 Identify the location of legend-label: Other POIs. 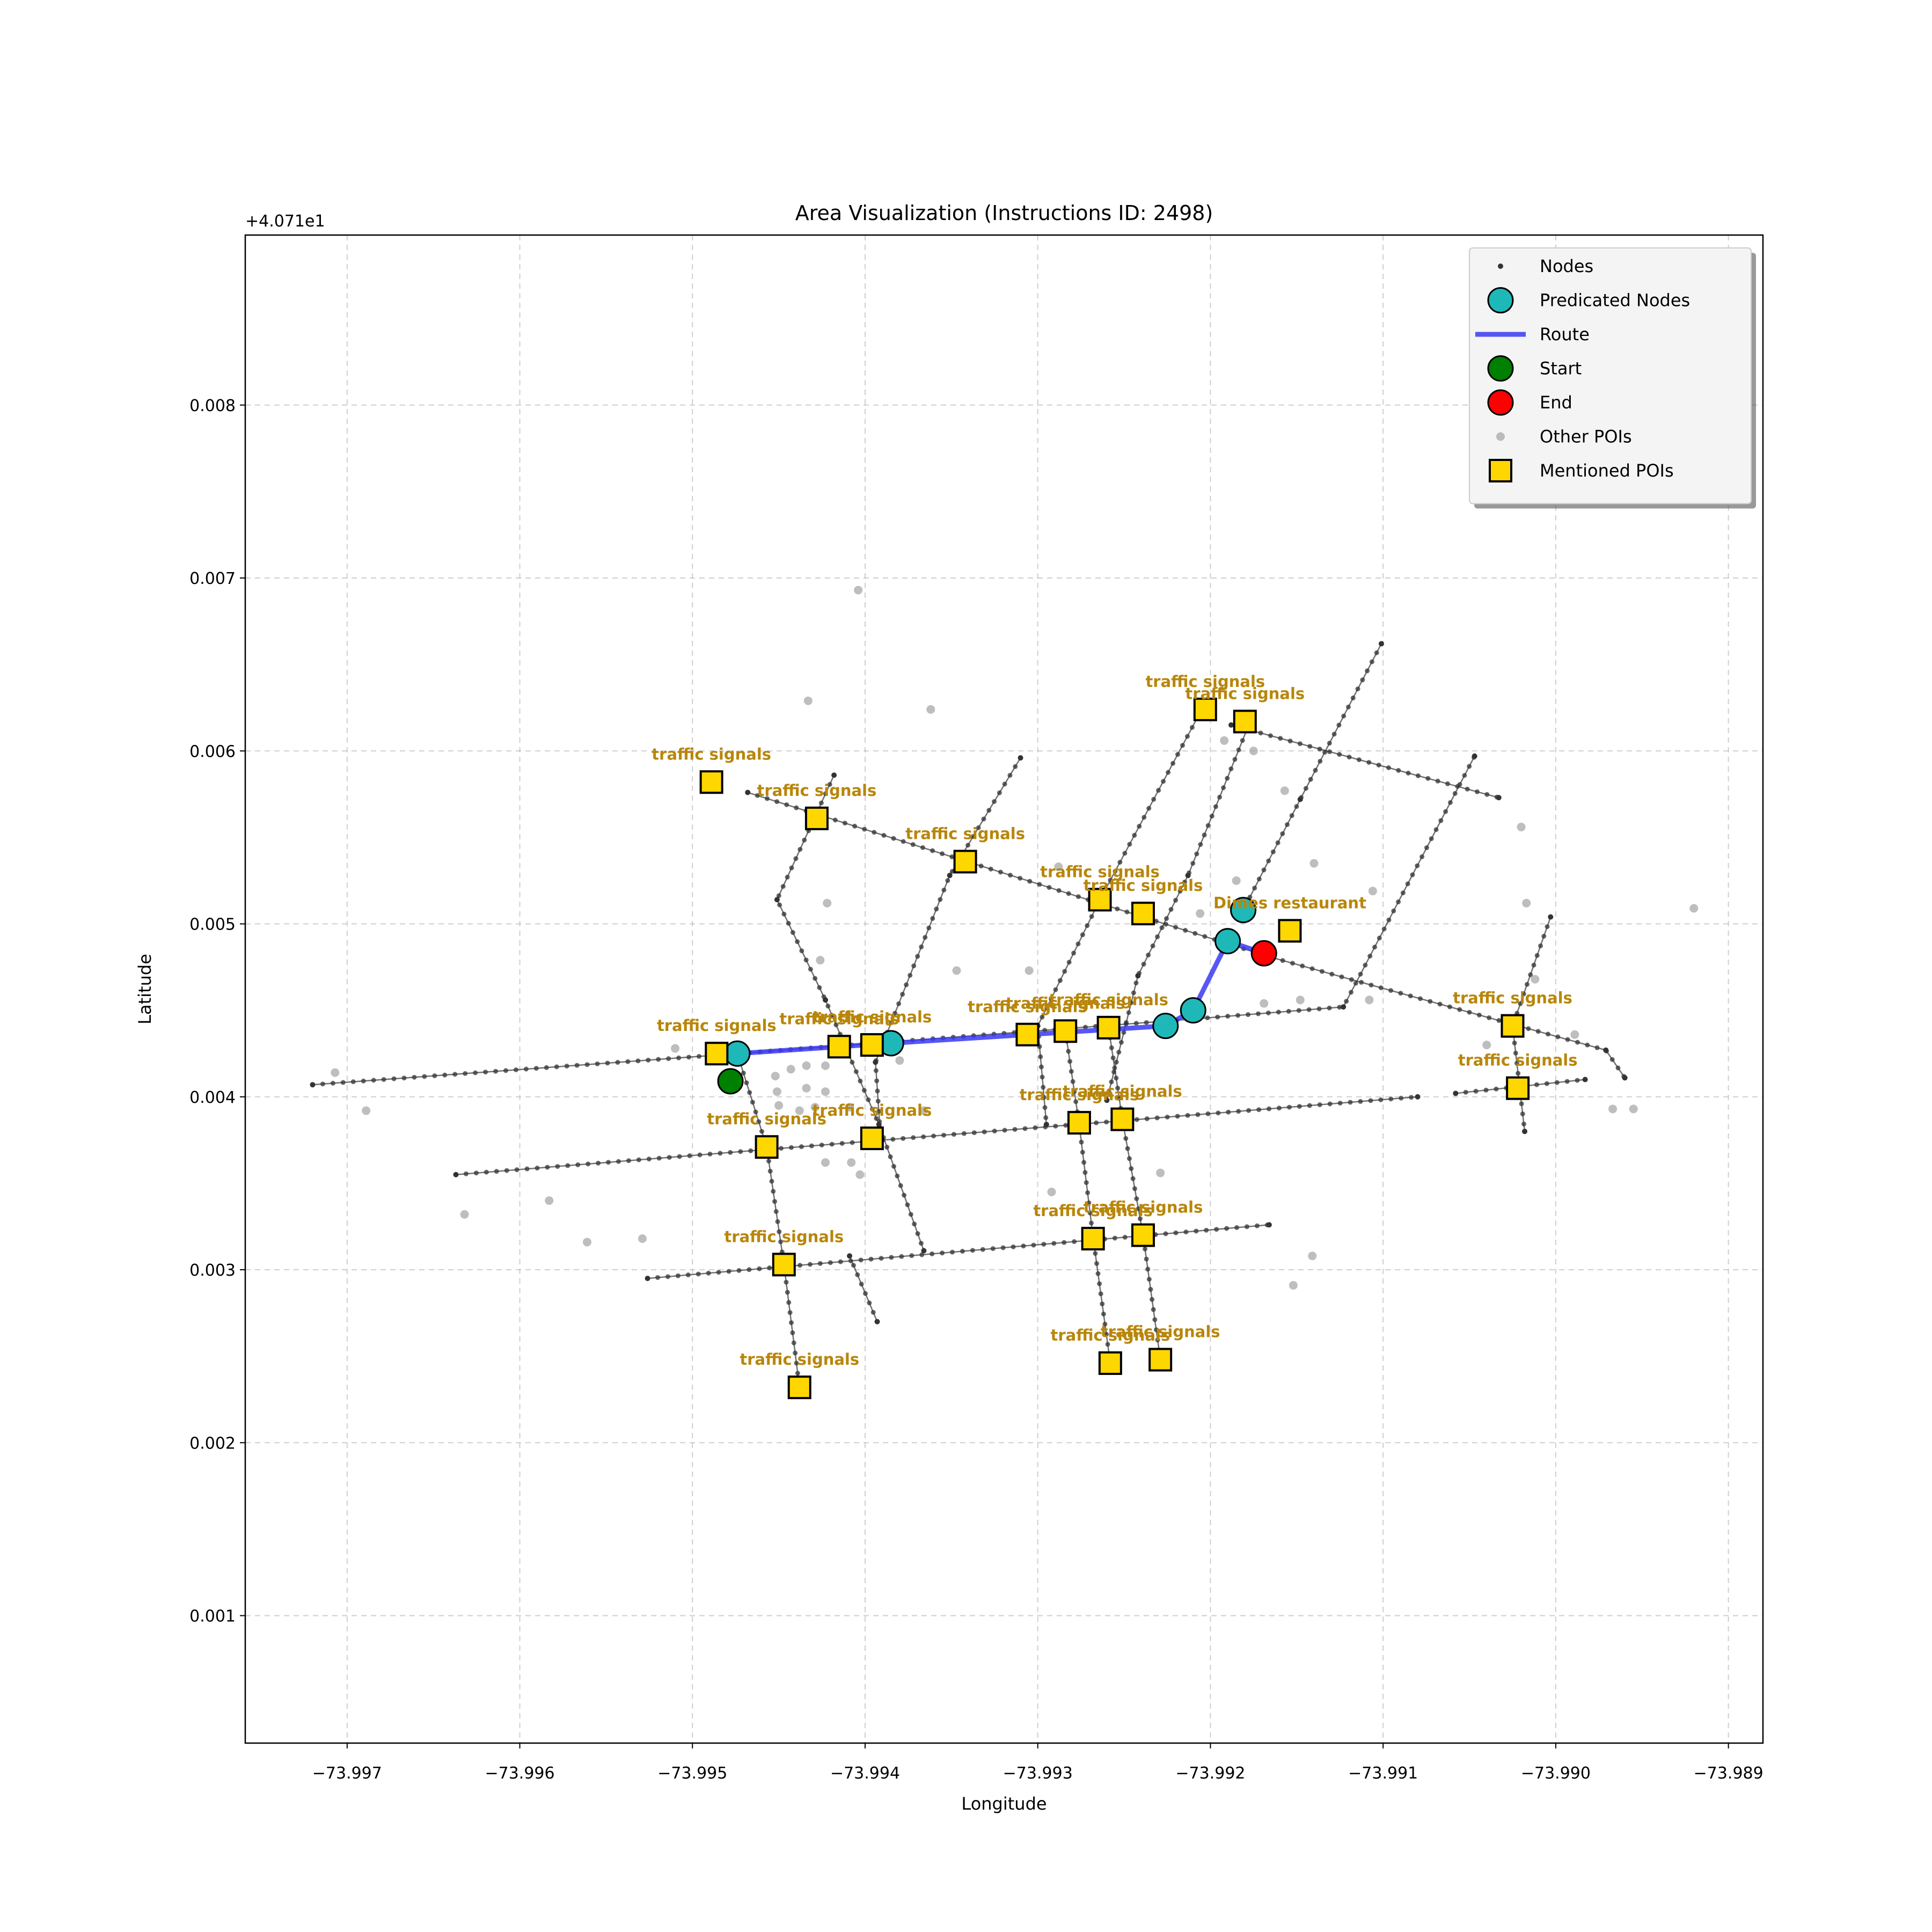
(1586, 437).